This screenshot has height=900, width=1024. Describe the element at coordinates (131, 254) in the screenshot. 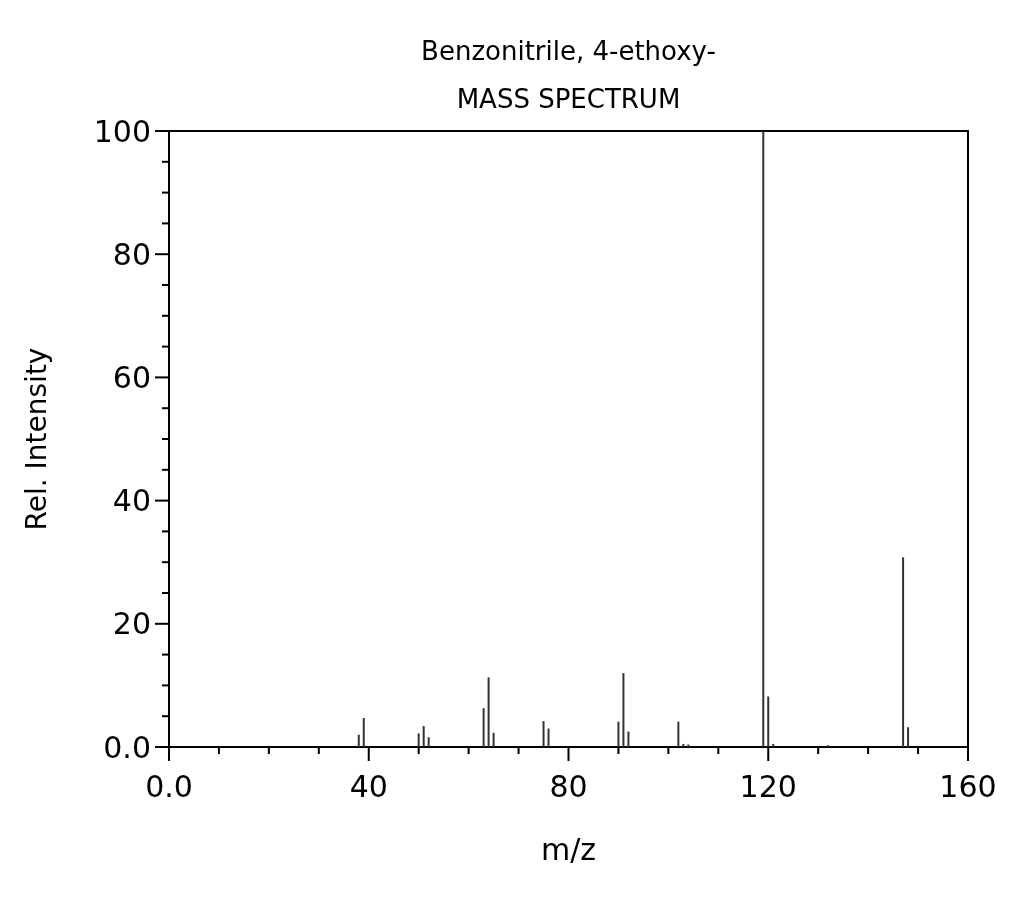

I see `y-tick-label: 80` at that location.